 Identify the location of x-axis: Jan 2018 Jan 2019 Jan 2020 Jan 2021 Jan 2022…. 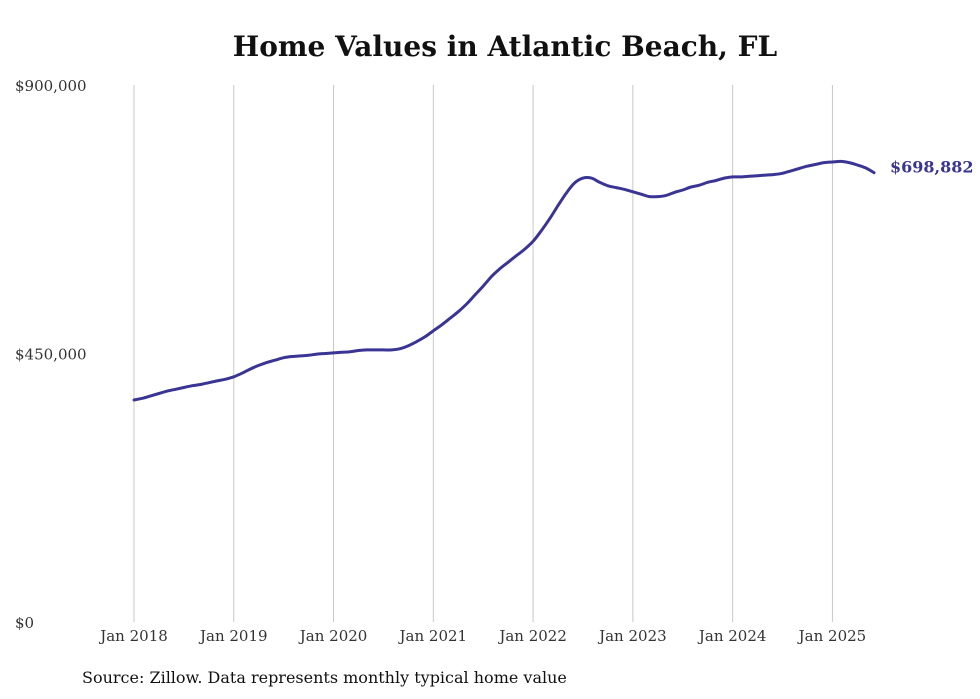
(482, 636).